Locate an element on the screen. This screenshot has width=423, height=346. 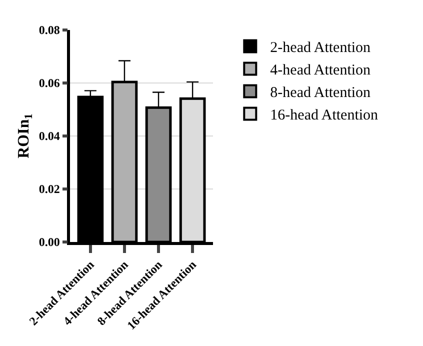
y-tick-label: 0.06 is located at coordinates (49, 83).